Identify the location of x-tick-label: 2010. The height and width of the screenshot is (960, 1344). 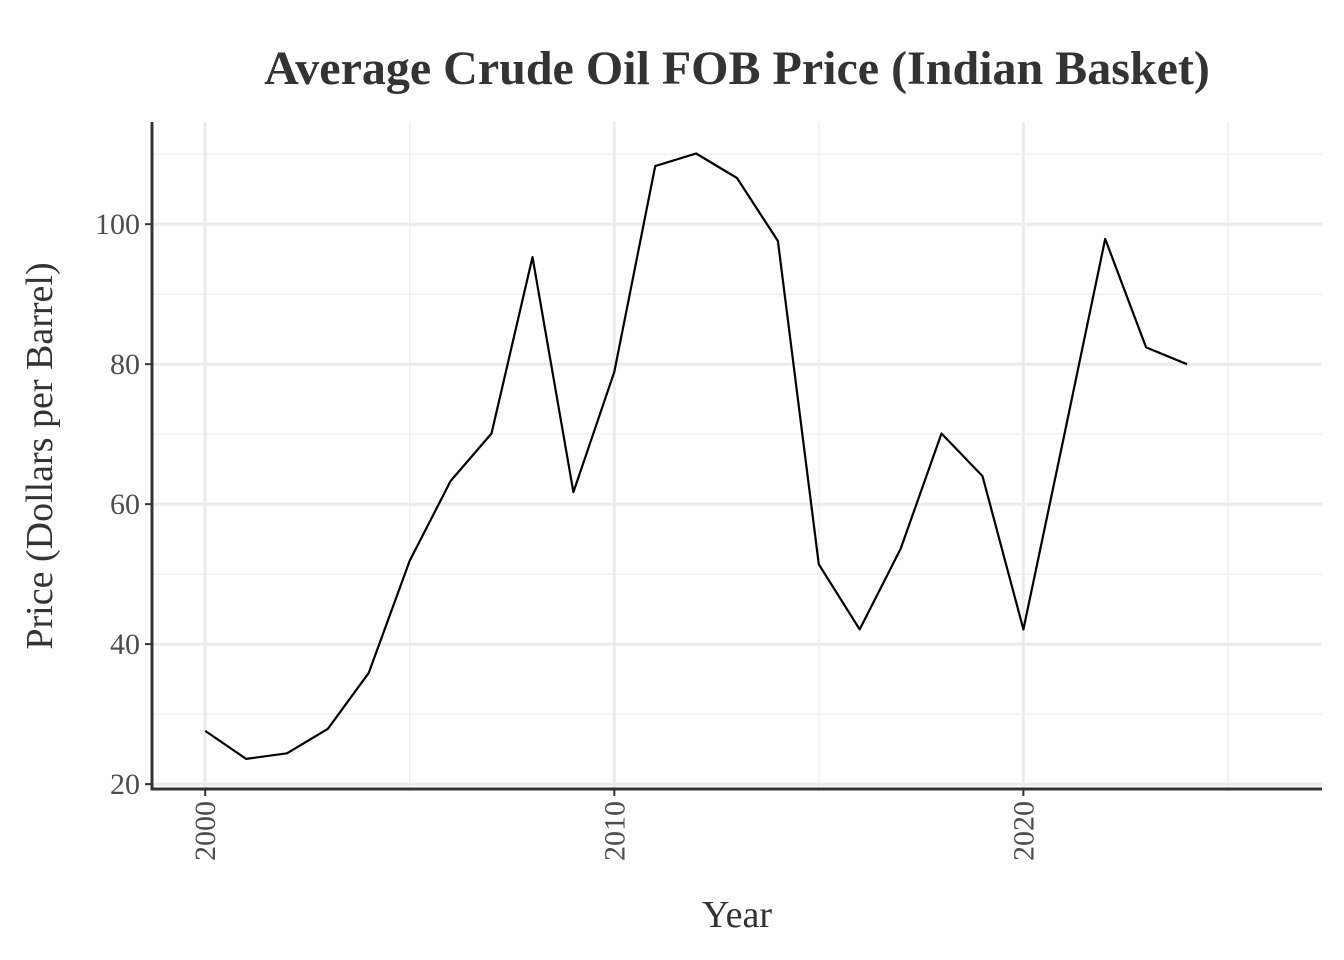
(614, 831).